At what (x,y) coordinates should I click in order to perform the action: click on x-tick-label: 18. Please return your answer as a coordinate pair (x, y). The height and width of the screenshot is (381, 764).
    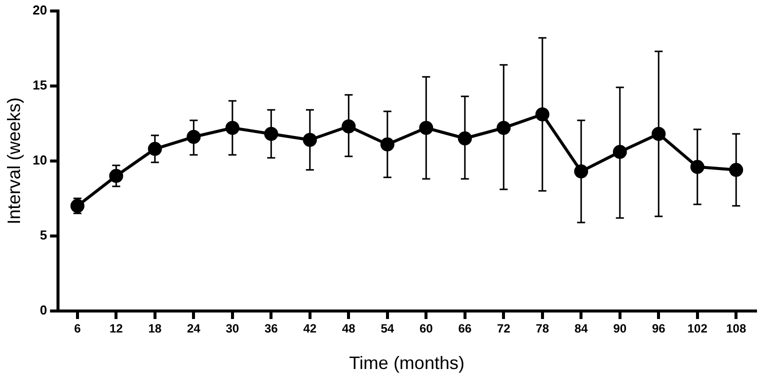
    Looking at the image, I should click on (155, 329).